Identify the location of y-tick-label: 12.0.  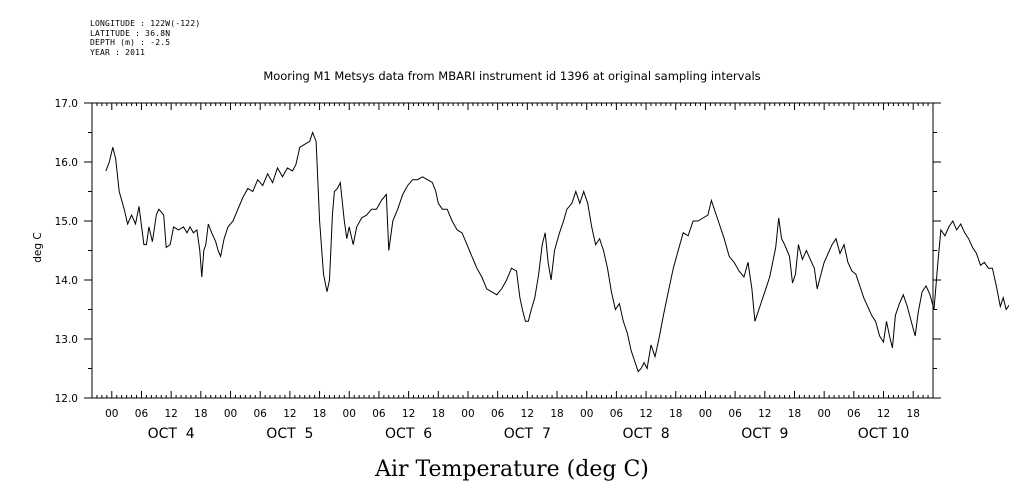
(66, 399).